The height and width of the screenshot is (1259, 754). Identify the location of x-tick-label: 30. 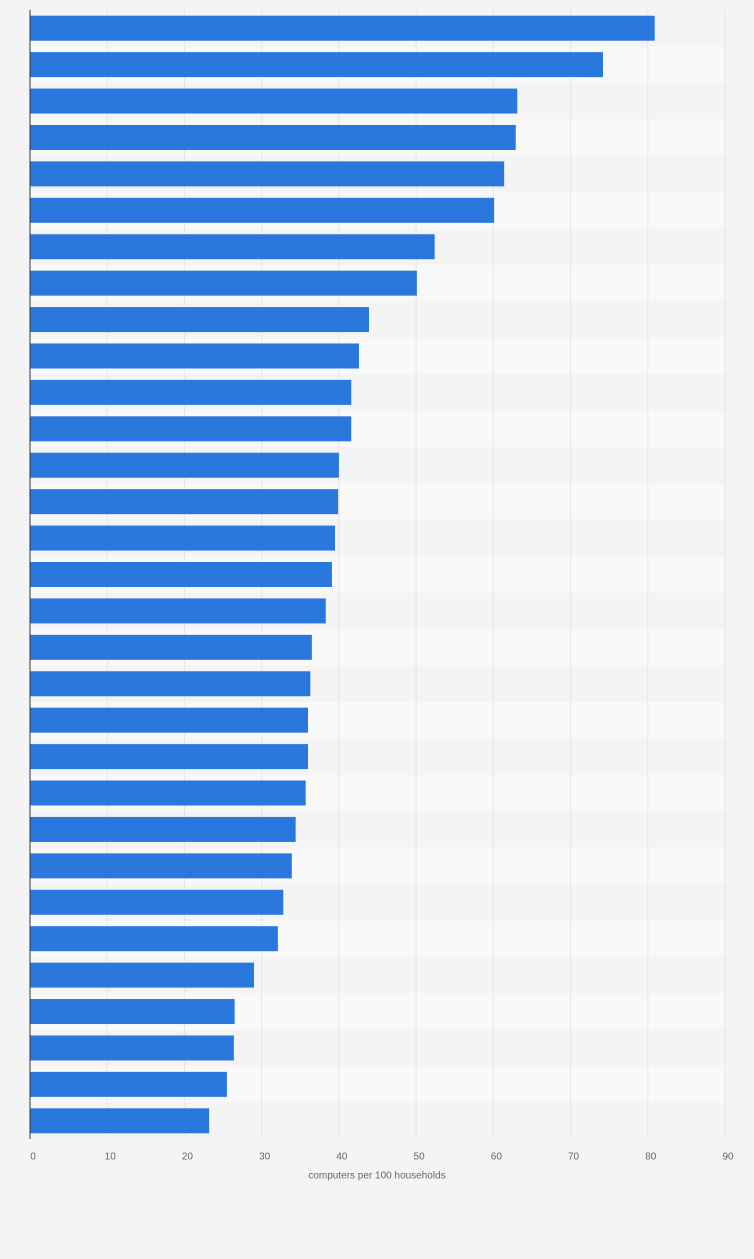
(265, 1157).